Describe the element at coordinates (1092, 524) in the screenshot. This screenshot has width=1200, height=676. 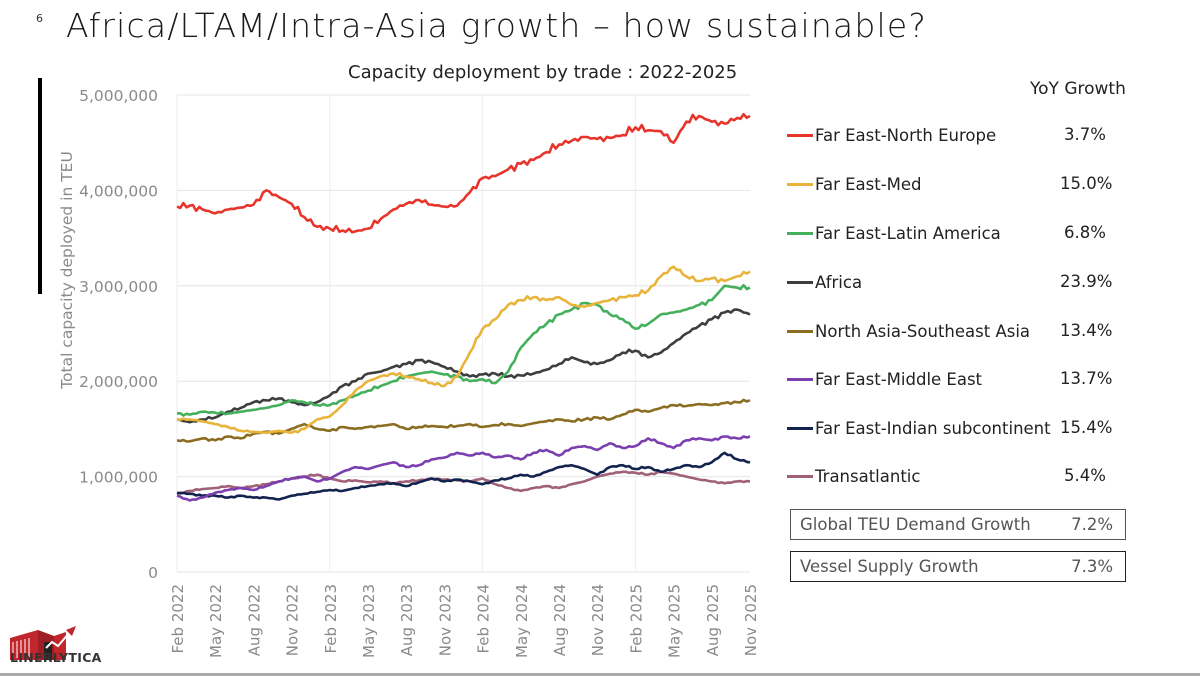
I see `demand-growth-value: 7.2%` at that location.